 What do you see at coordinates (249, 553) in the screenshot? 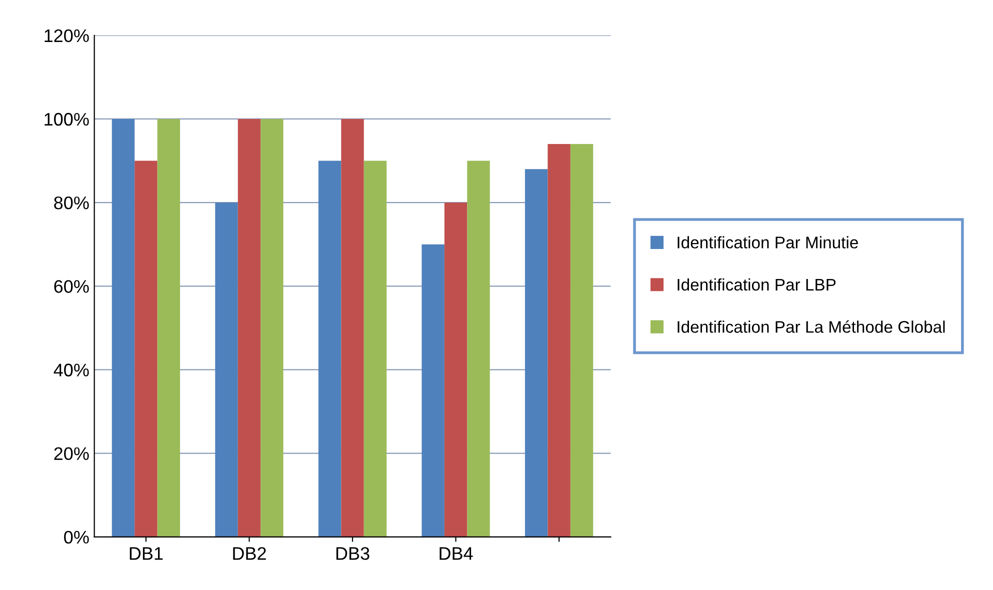
I see `x-tick-label: DB2` at bounding box center [249, 553].